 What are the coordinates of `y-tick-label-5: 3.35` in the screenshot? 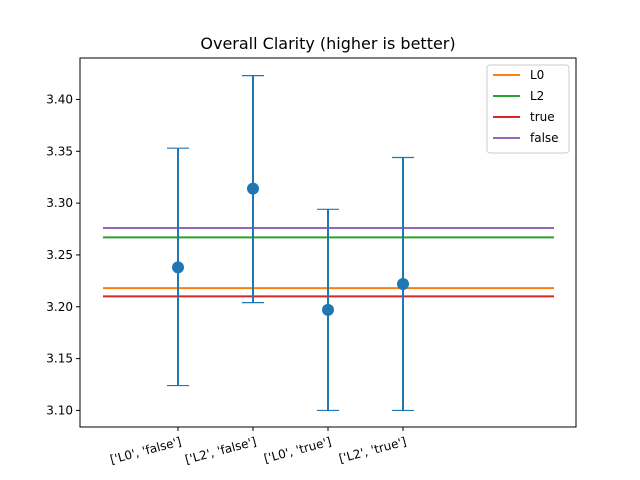 It's located at (59, 151).